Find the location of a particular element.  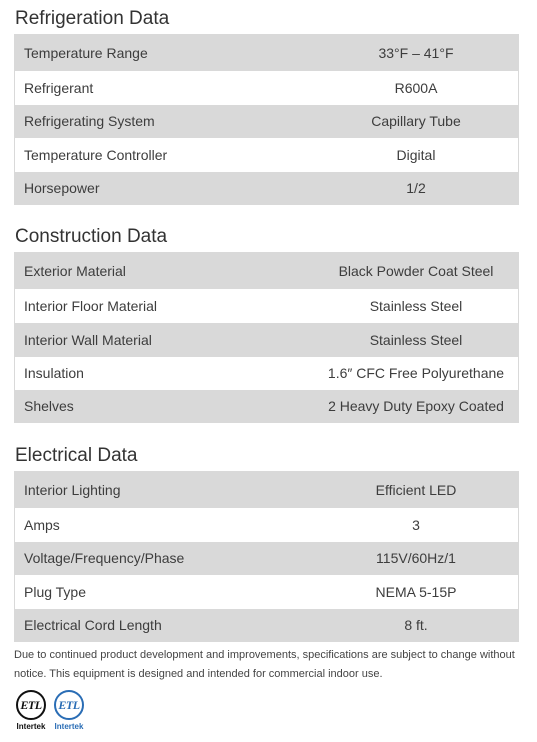

row-label: Voltage/Frequency/Phase is located at coordinates (138, 558).